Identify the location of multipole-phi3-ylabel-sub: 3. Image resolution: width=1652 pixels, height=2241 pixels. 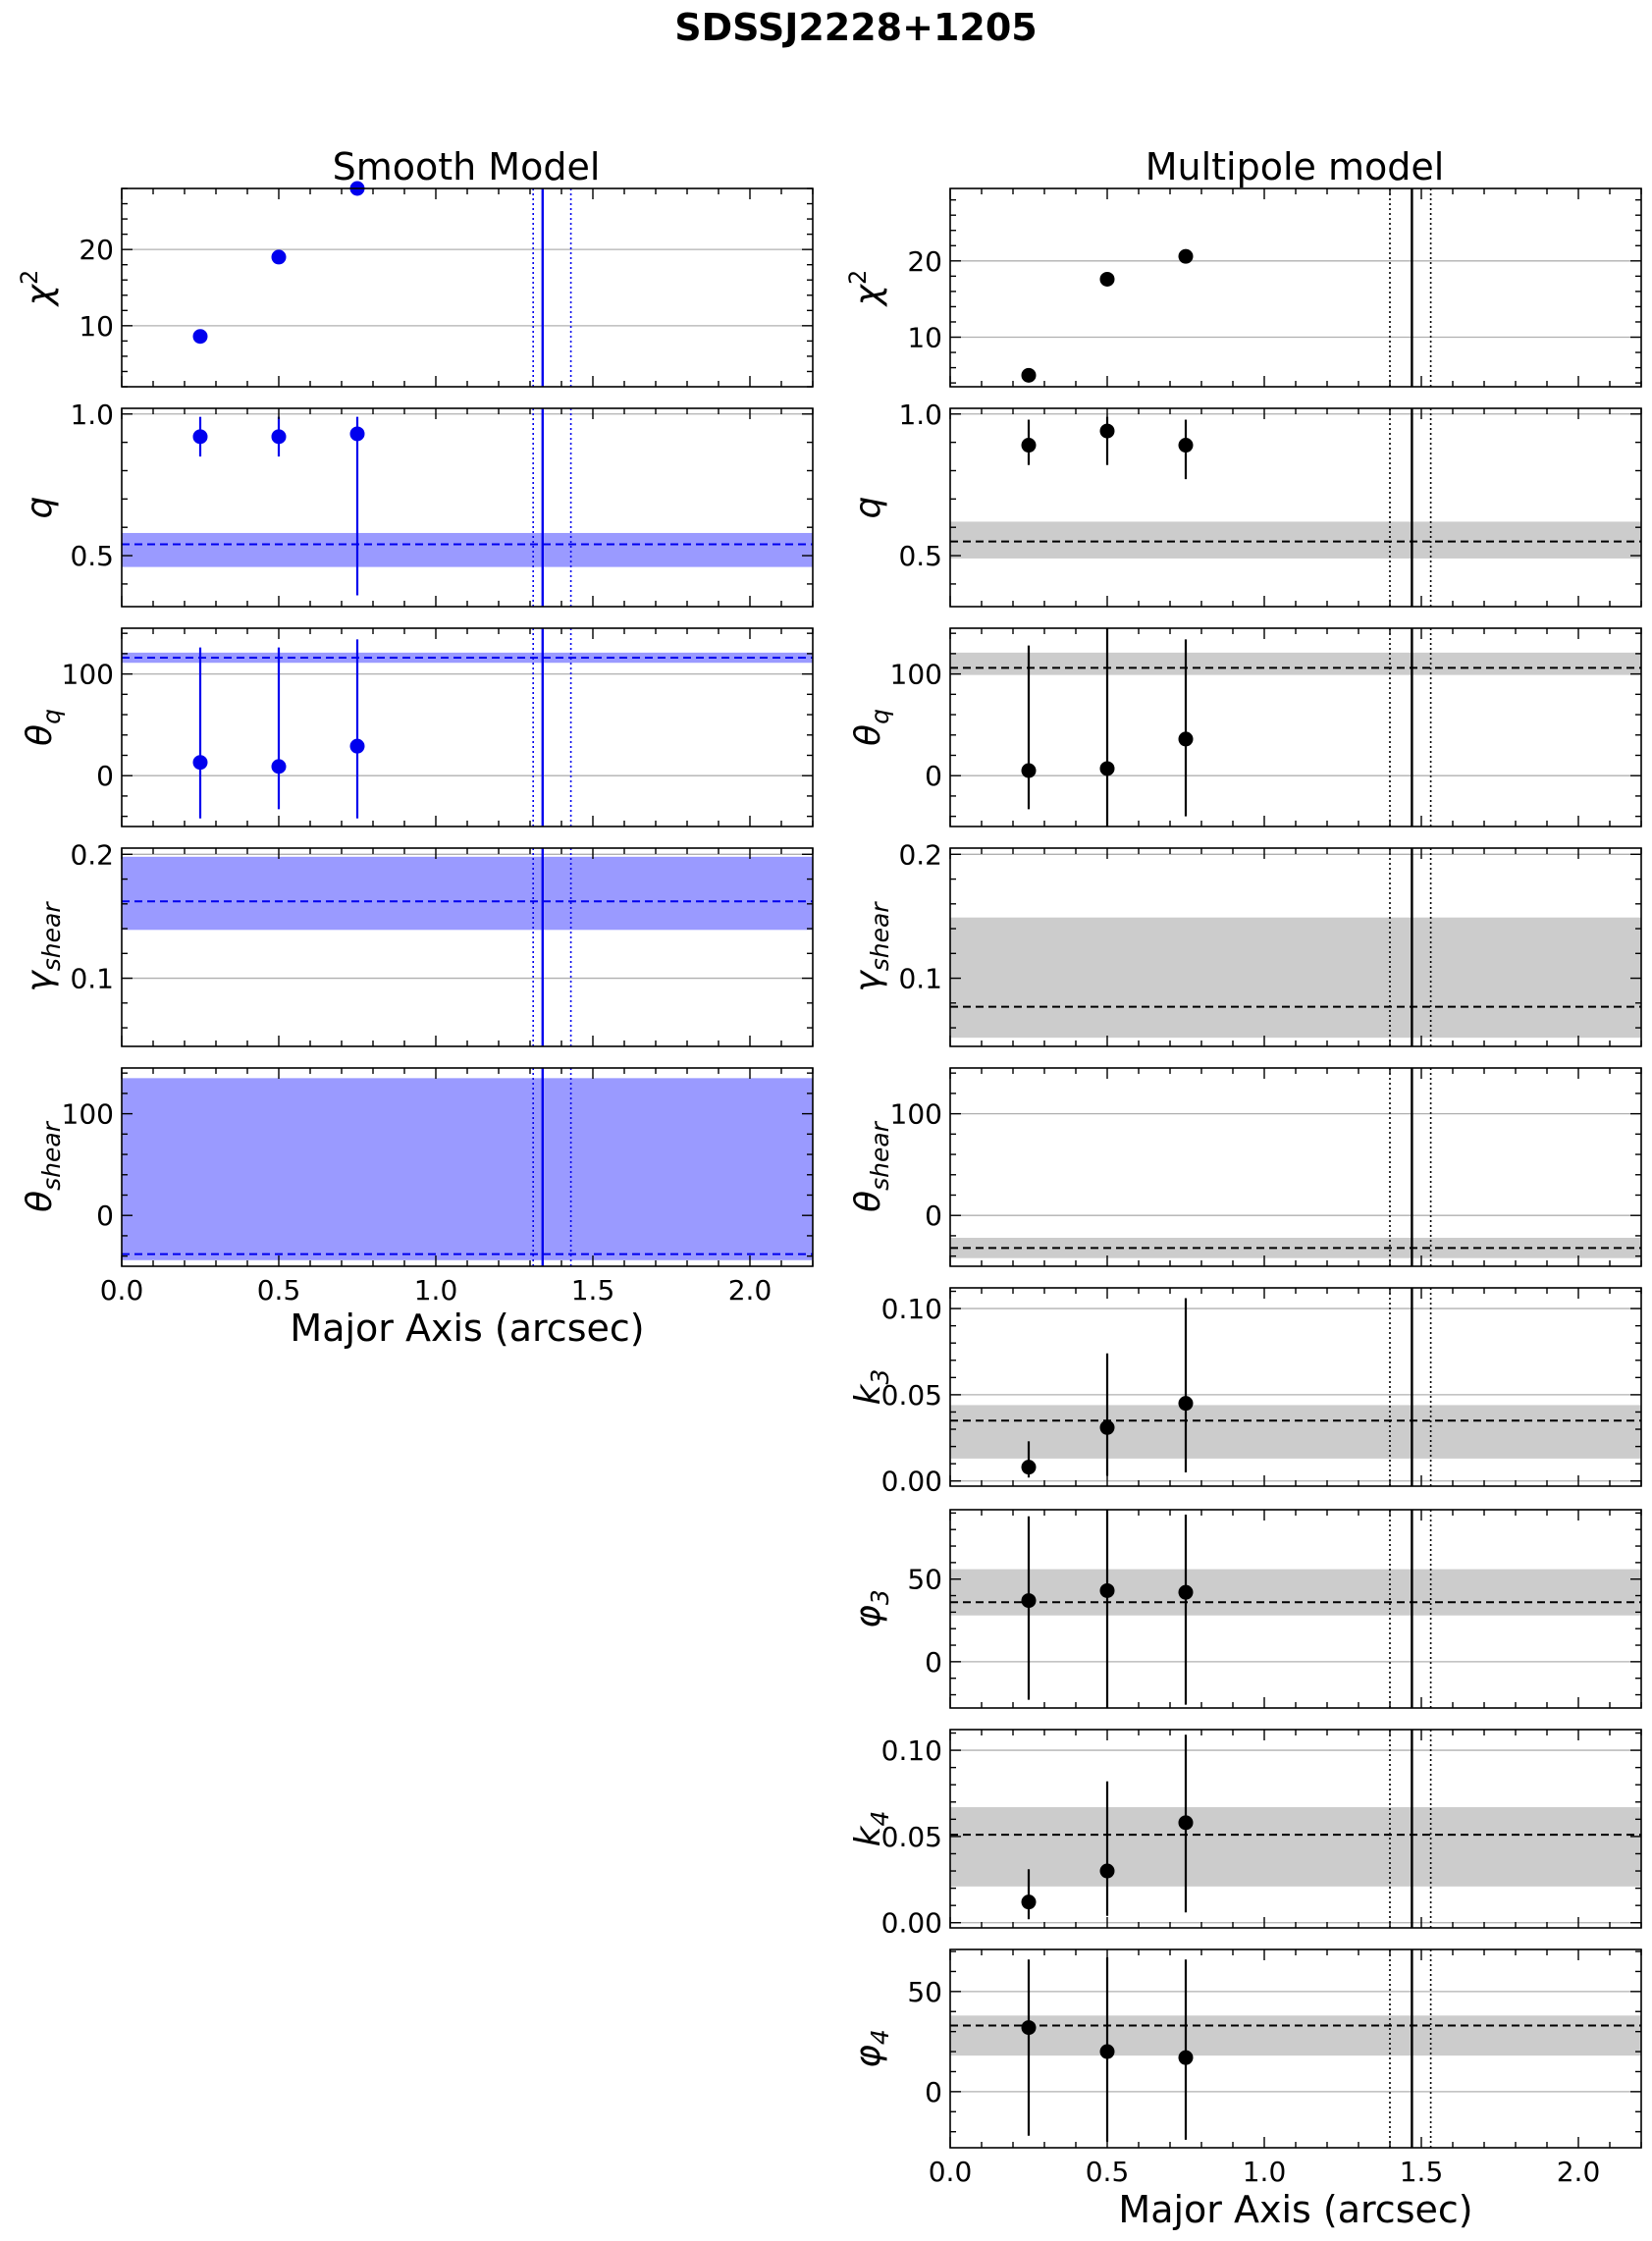
(880, 1597).